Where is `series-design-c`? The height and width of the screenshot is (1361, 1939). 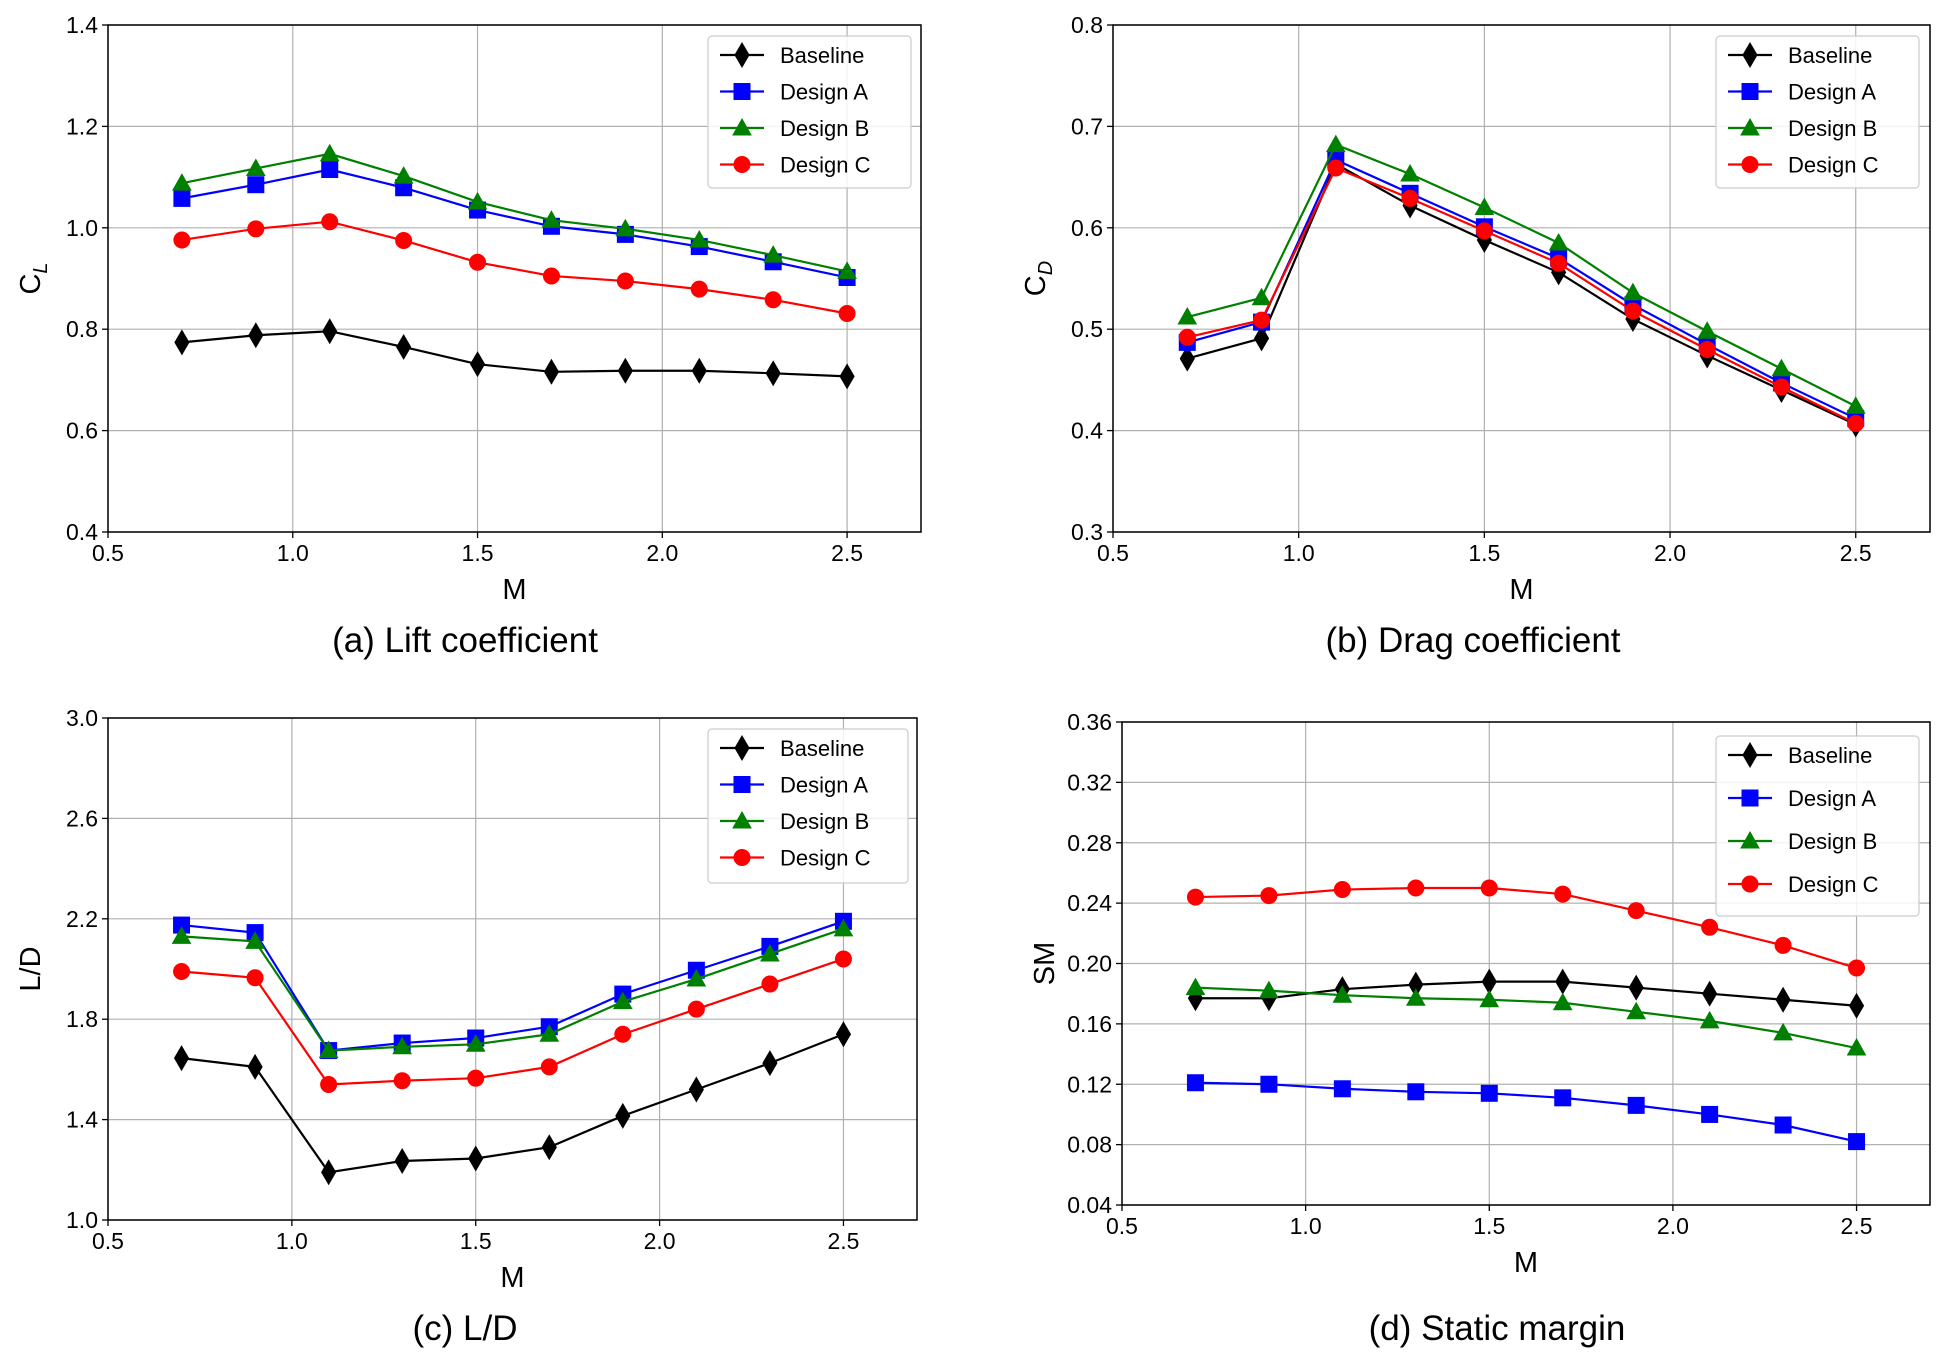
series-design-c is located at coordinates (1526, 928).